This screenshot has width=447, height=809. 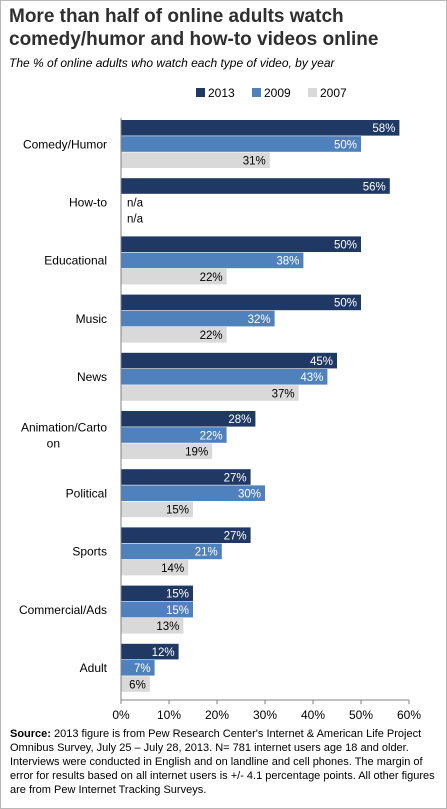 What do you see at coordinates (200, 92) in the screenshot?
I see `legend-swatch-2013` at bounding box center [200, 92].